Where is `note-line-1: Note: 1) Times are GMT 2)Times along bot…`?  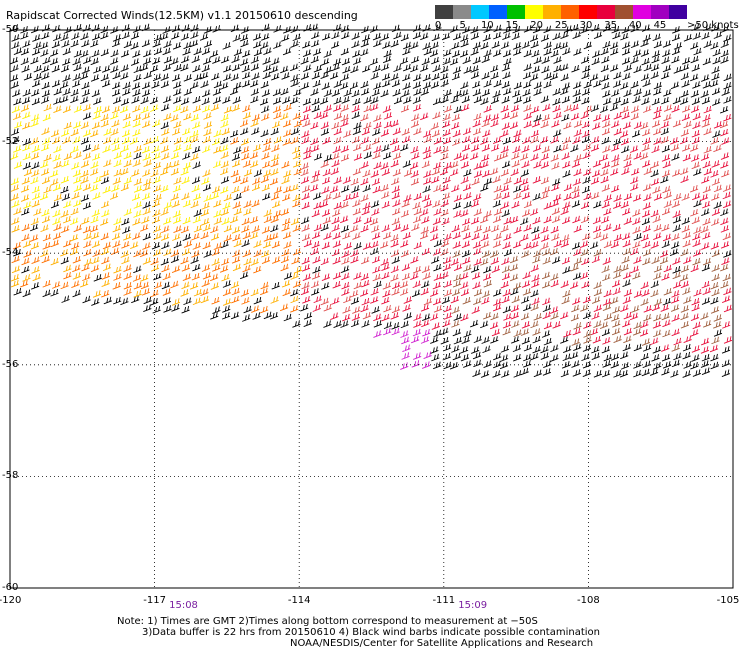 note-line-1: Note: 1) Times are GMT 2)Times along bot… is located at coordinates (327, 621).